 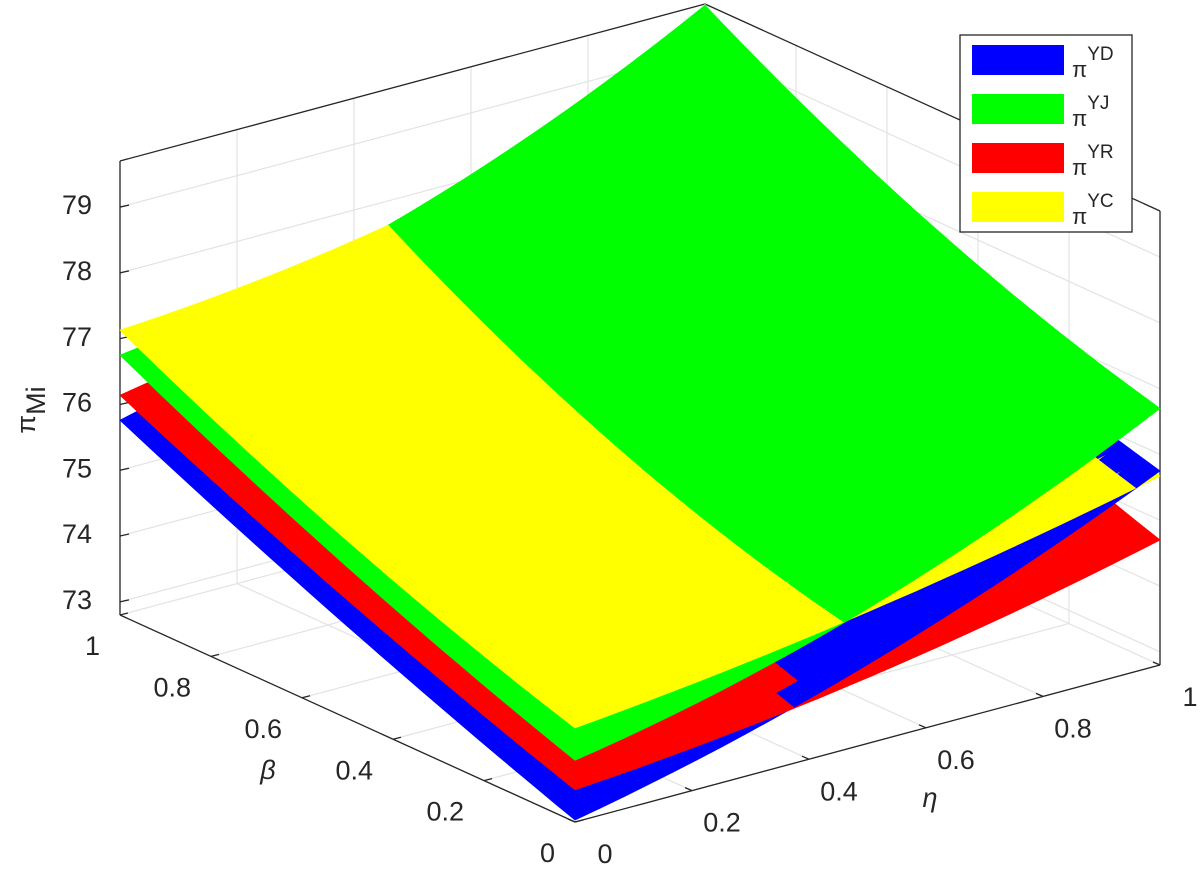 I want to click on x-tick-label: 0.4, so click(x=839, y=791).